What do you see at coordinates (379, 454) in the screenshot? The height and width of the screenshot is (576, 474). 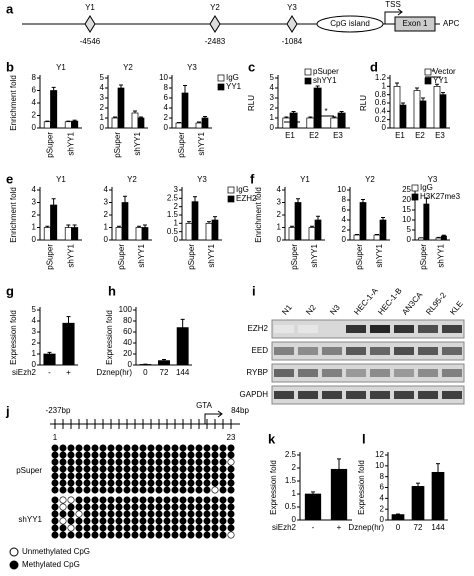 I see `y-tick-label: 12` at bounding box center [379, 454].